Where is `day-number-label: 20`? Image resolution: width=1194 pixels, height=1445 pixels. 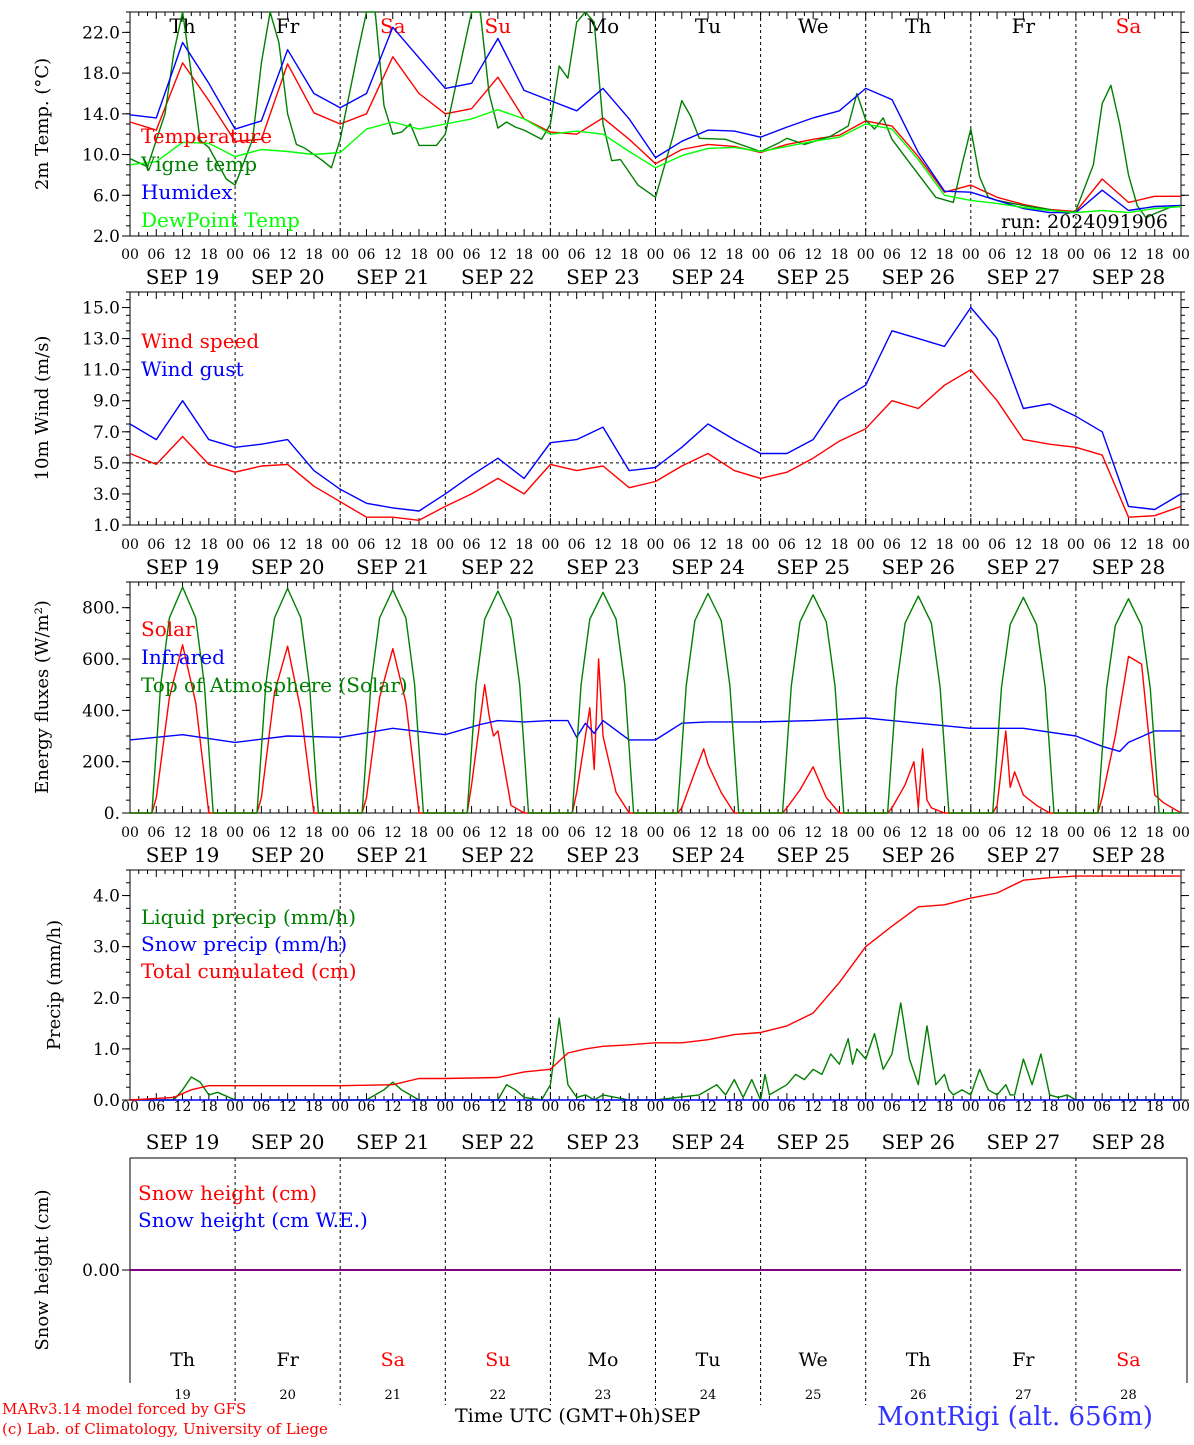
day-number-label: 20 is located at coordinates (287, 1395).